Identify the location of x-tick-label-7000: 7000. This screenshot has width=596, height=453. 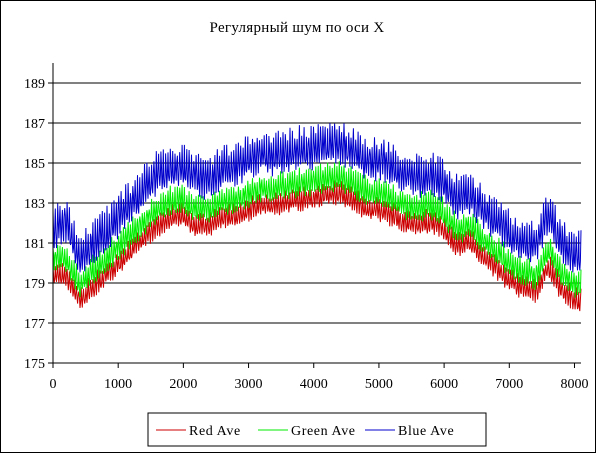
(509, 384).